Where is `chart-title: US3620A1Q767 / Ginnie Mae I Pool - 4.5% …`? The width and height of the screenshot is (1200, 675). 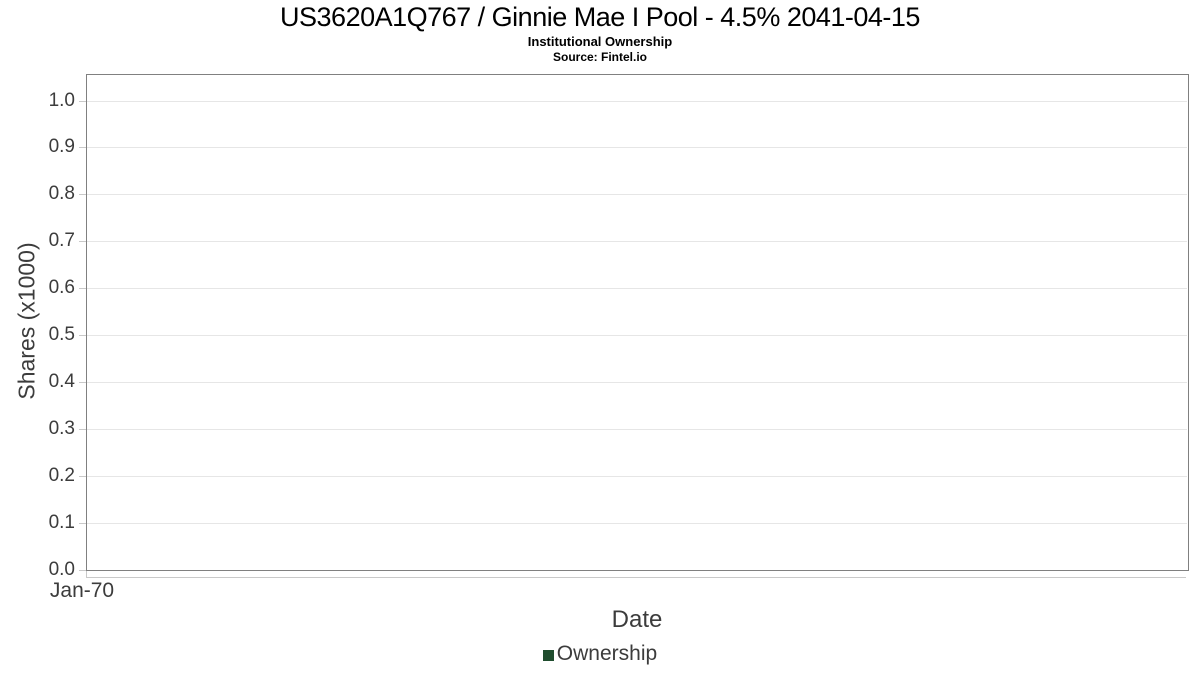 chart-title: US3620A1Q767 / Ginnie Mae I Pool - 4.5% … is located at coordinates (600, 17).